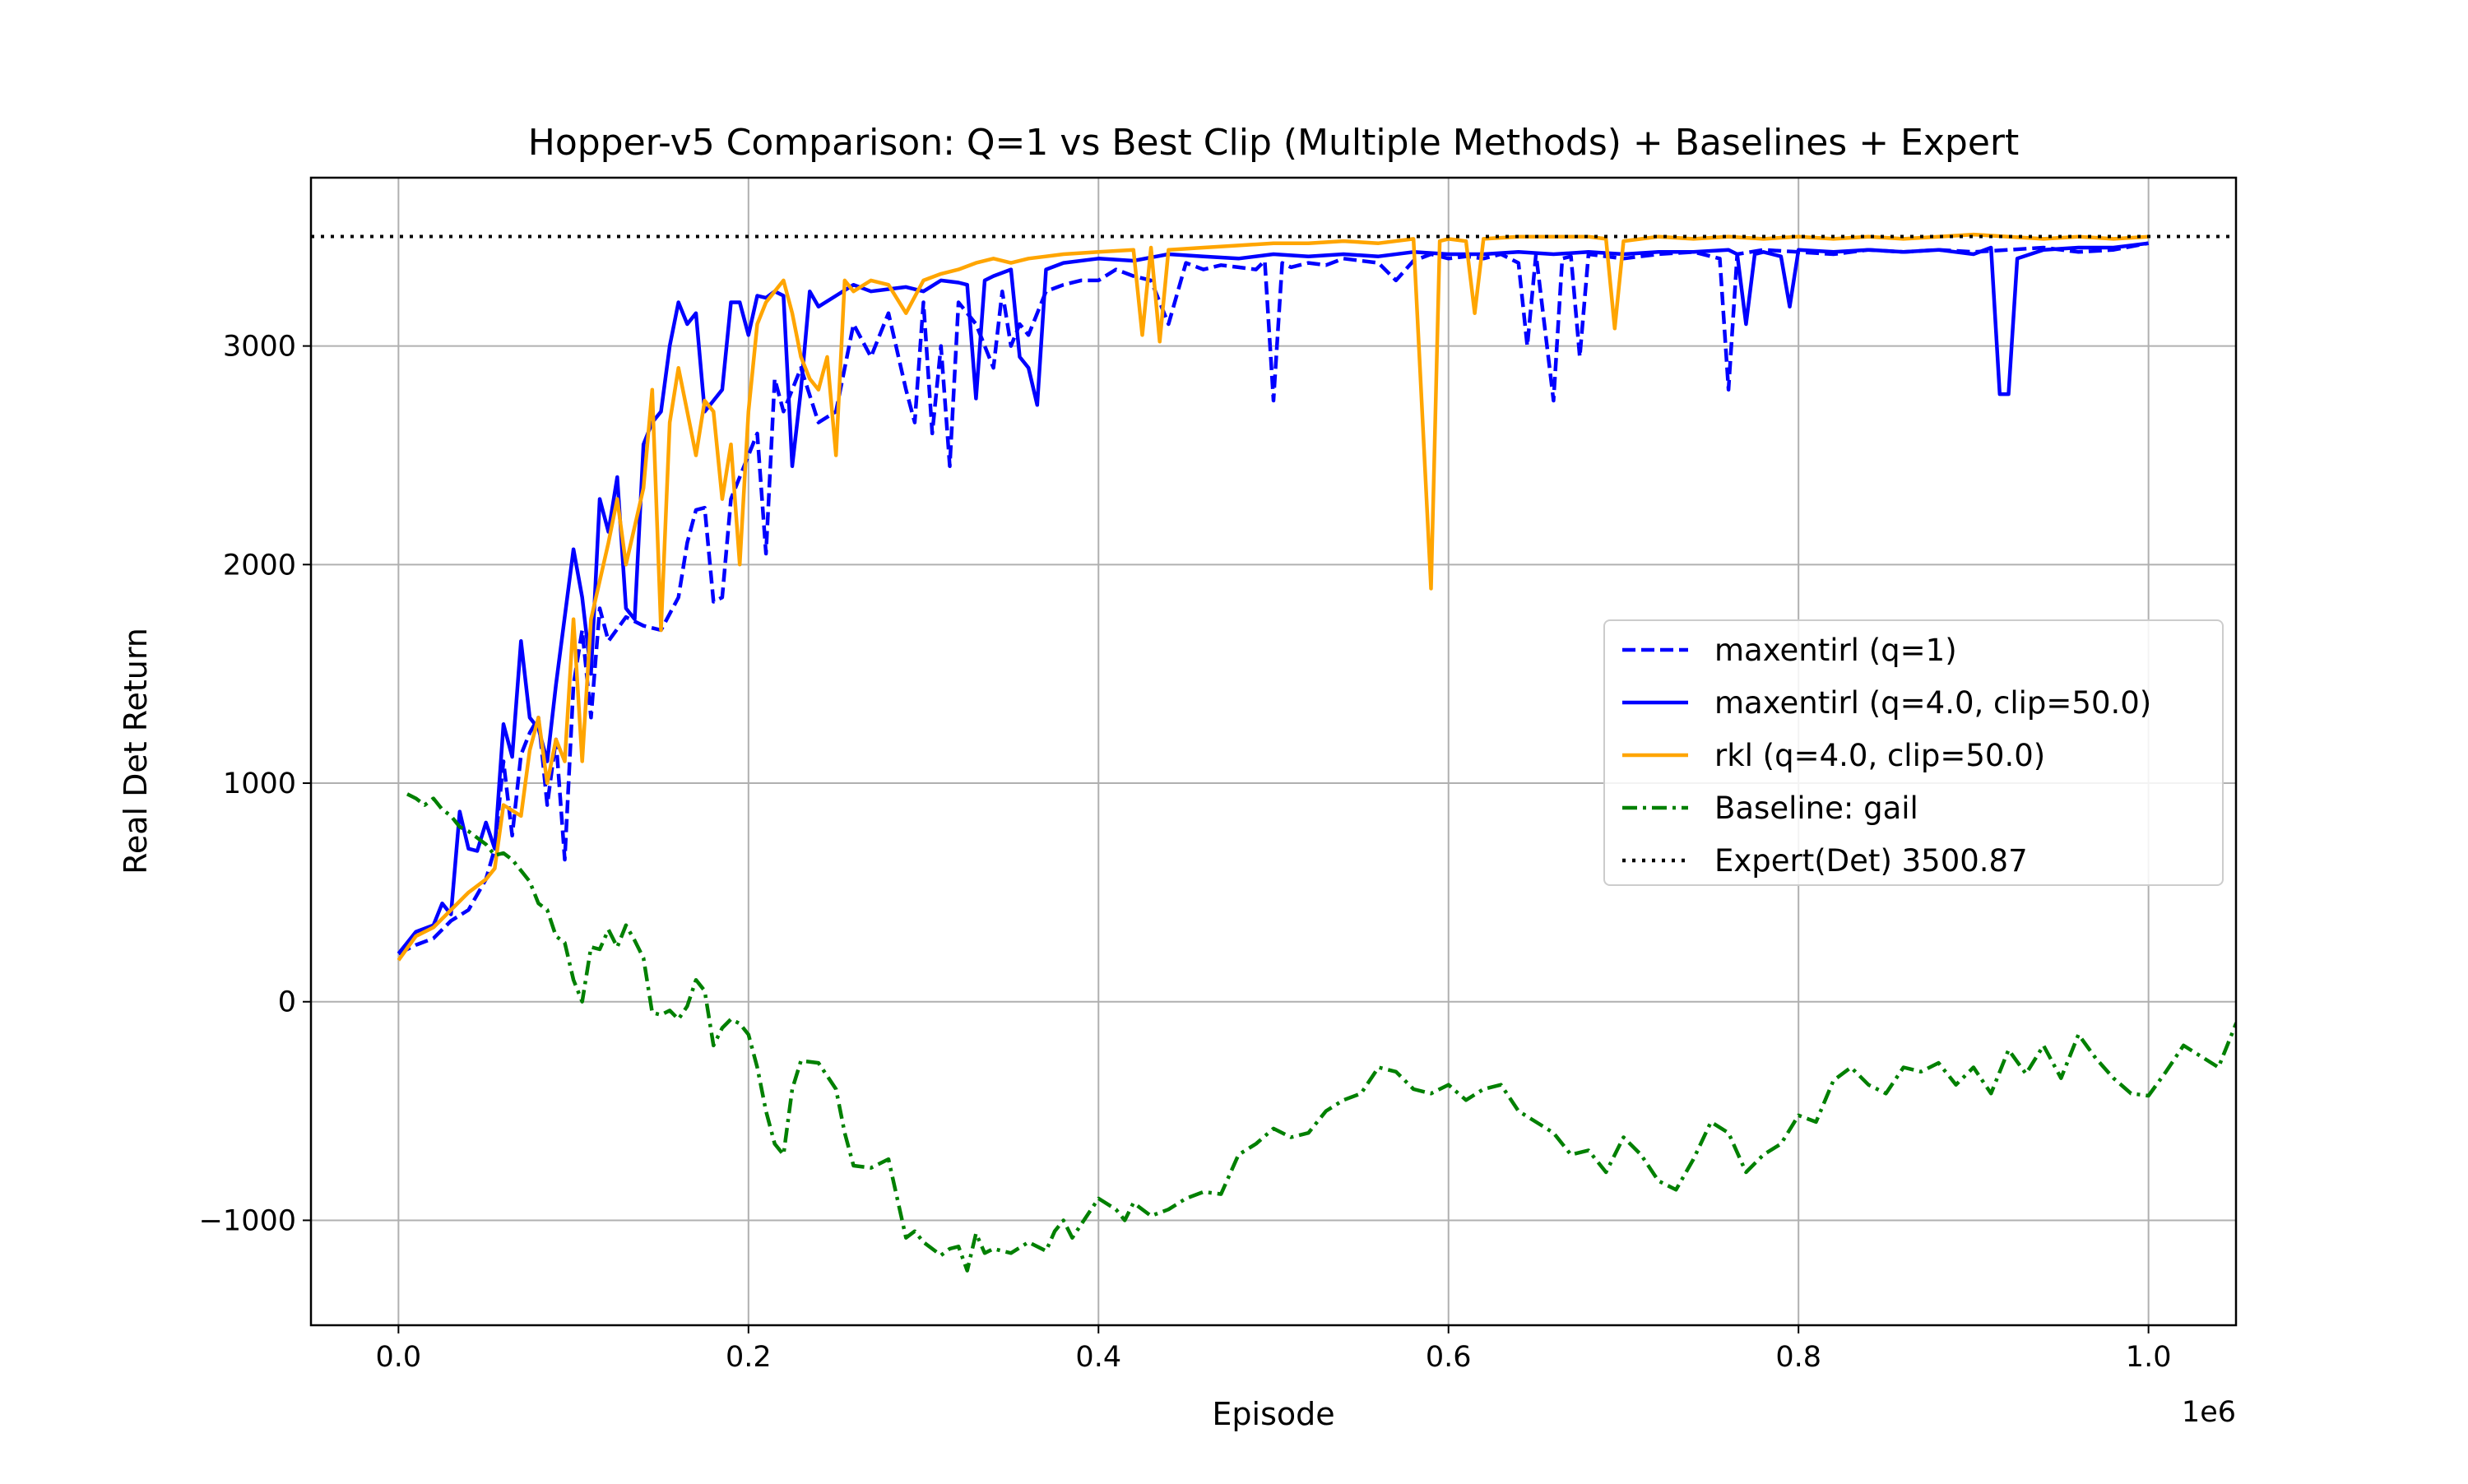  What do you see at coordinates (1879, 755) in the screenshot?
I see `legend-label: rkl (q=4.0, clip=50.0)` at bounding box center [1879, 755].